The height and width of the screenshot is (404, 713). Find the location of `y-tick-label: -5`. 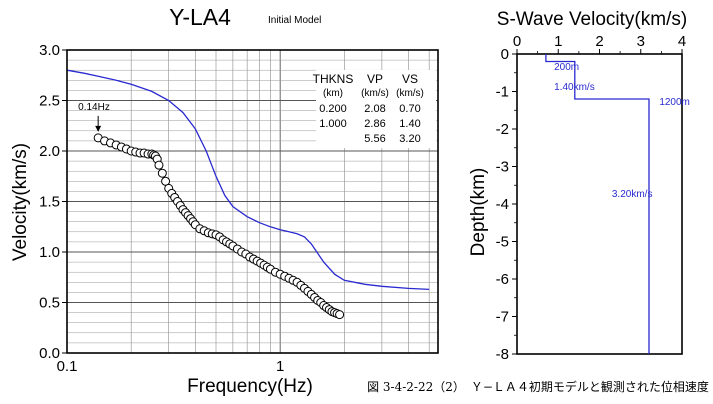

y-tick-label: -5 is located at coordinates (502, 242).